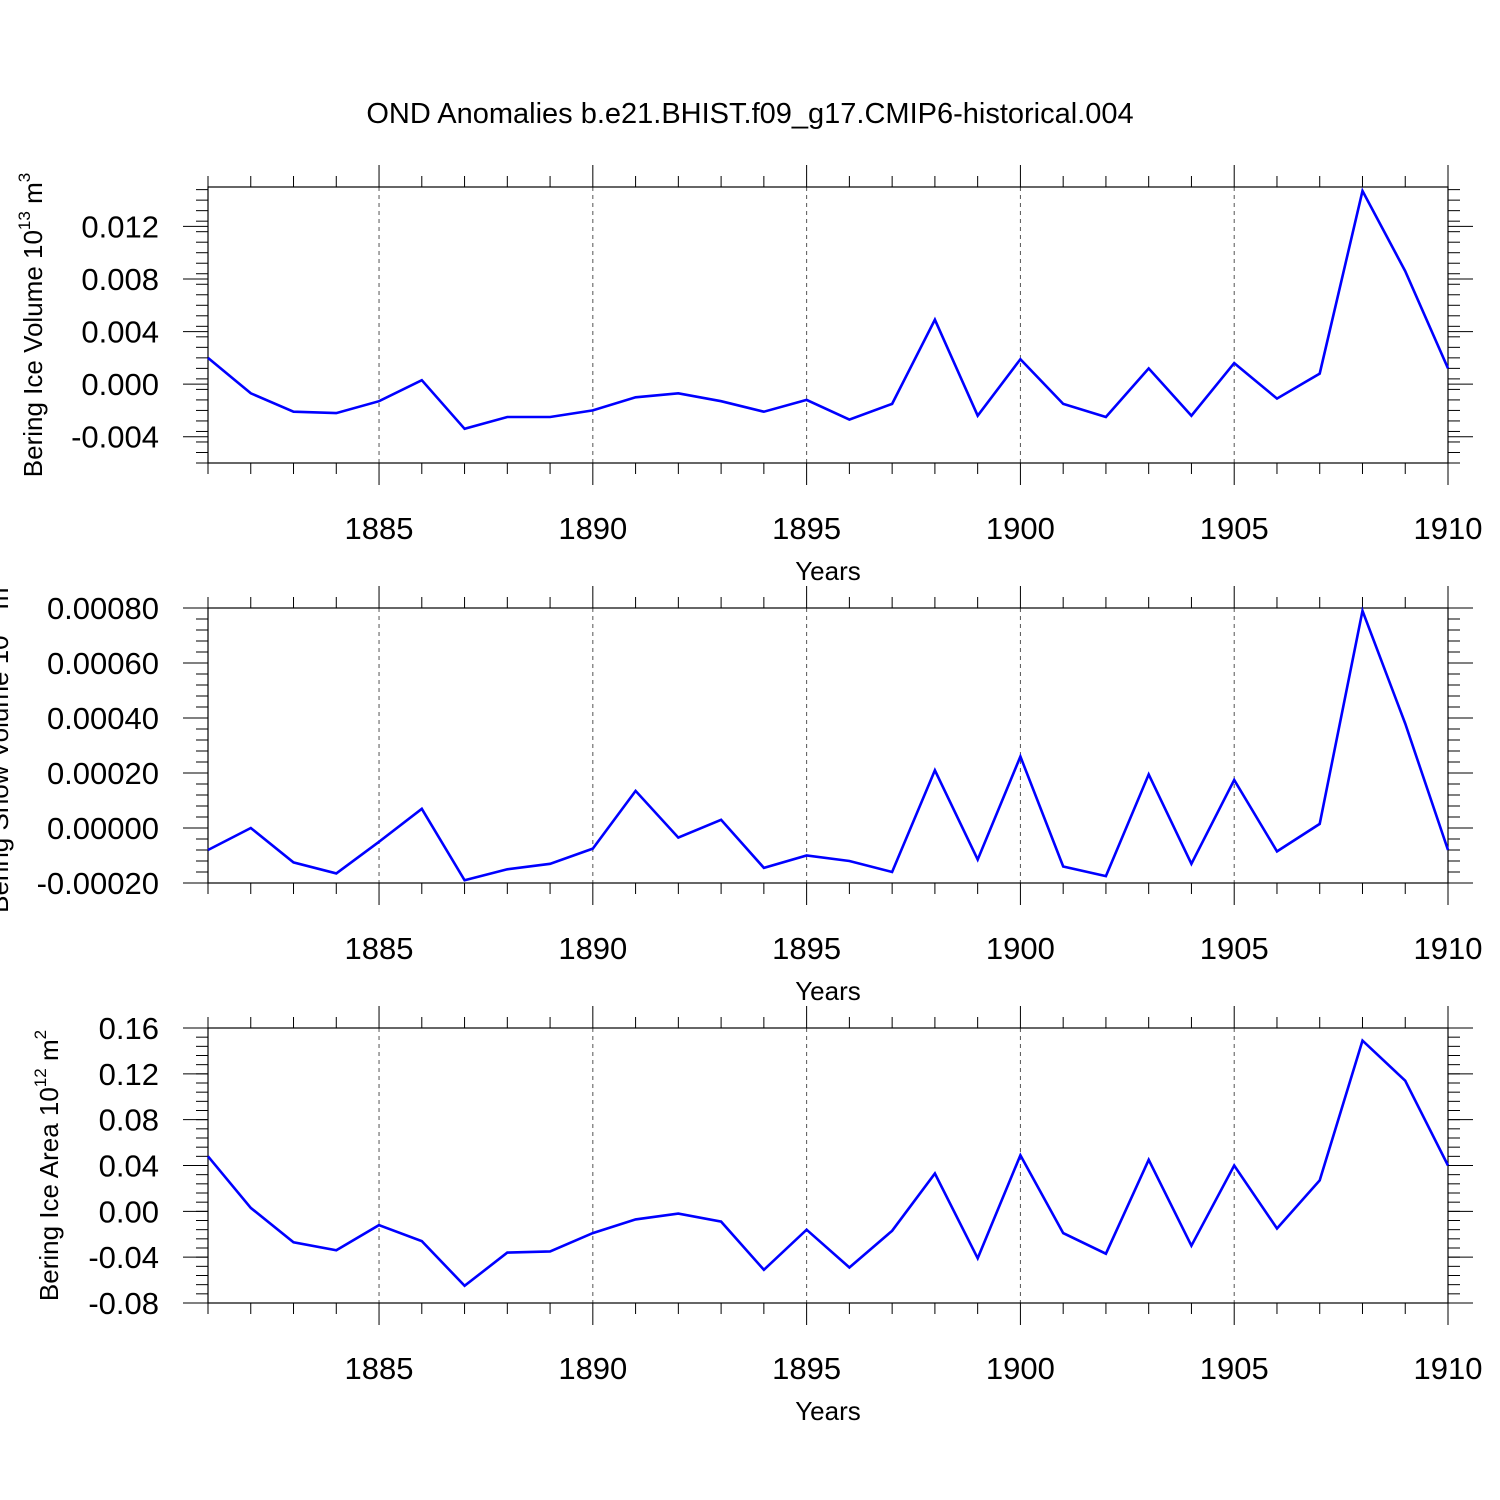  I want to click on y-tick-label: 0.16, so click(129, 1028).